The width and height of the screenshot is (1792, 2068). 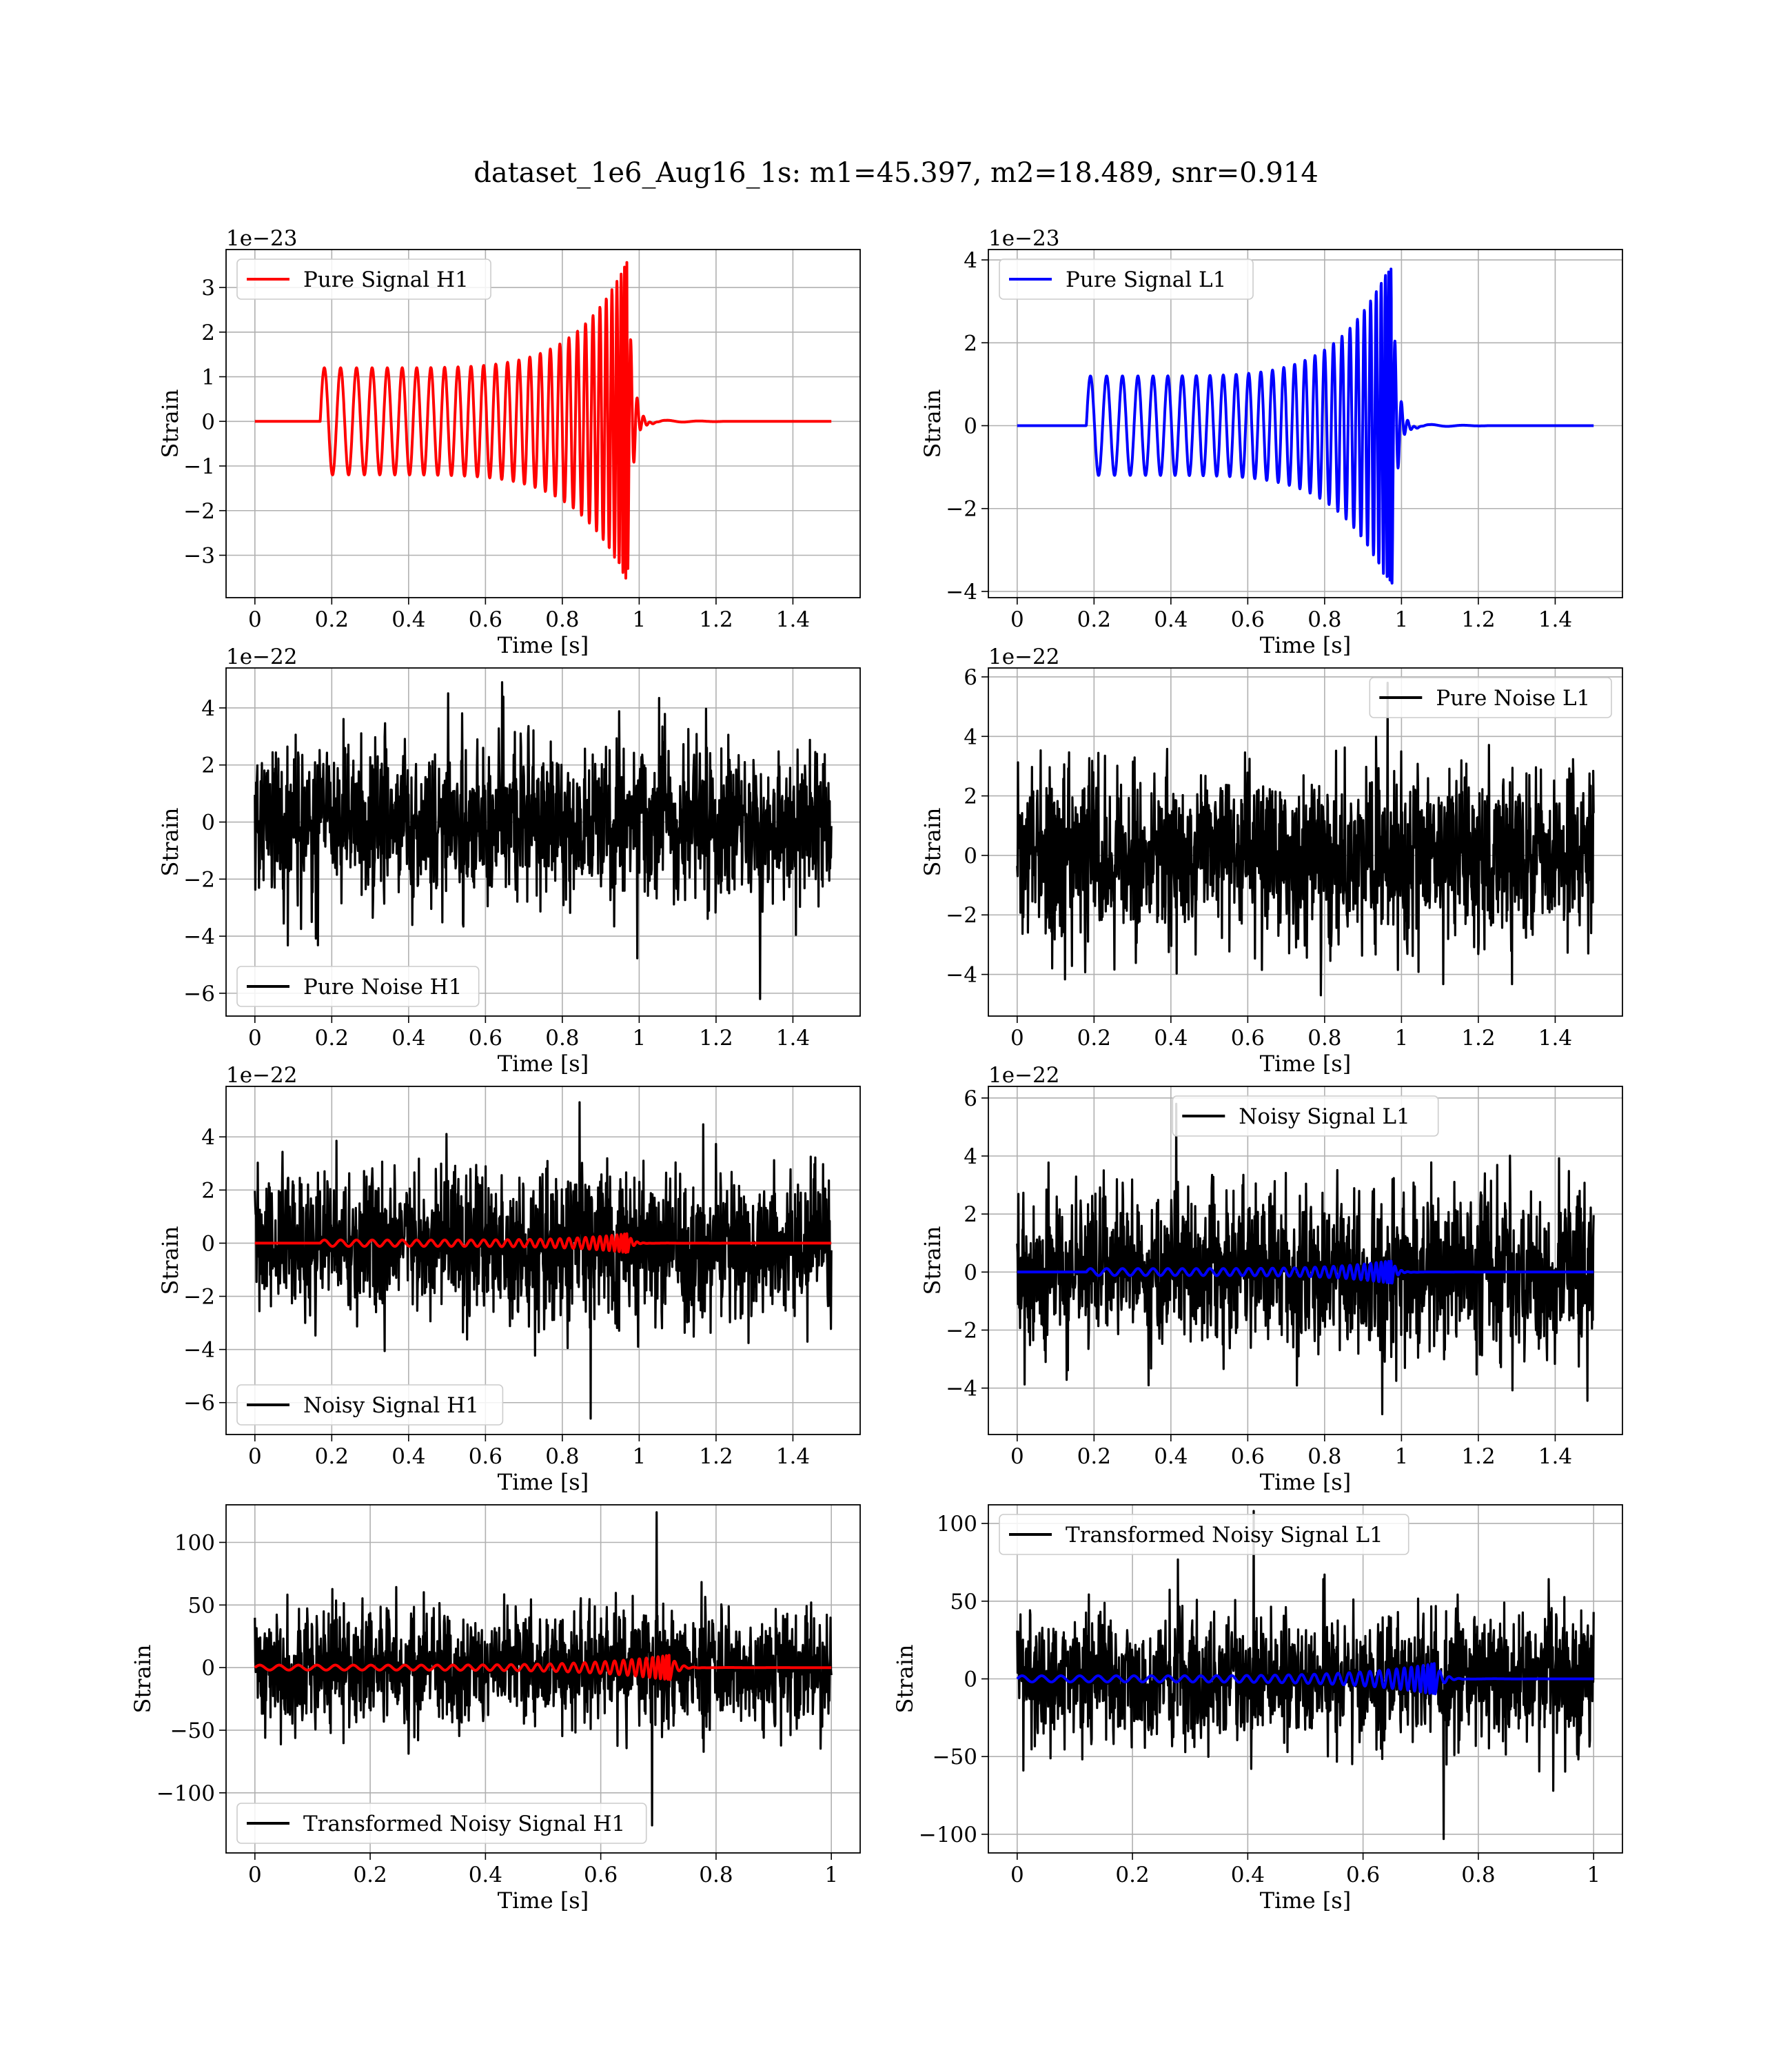 I want to click on legend-label: Pure Noise L1, so click(x=1513, y=698).